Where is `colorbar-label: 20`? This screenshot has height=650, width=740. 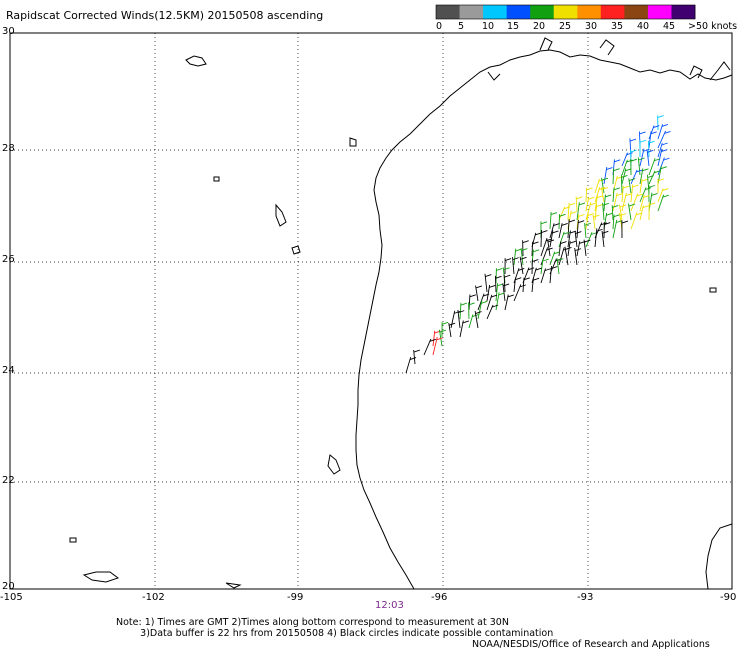 colorbar-label: 20 is located at coordinates (539, 26).